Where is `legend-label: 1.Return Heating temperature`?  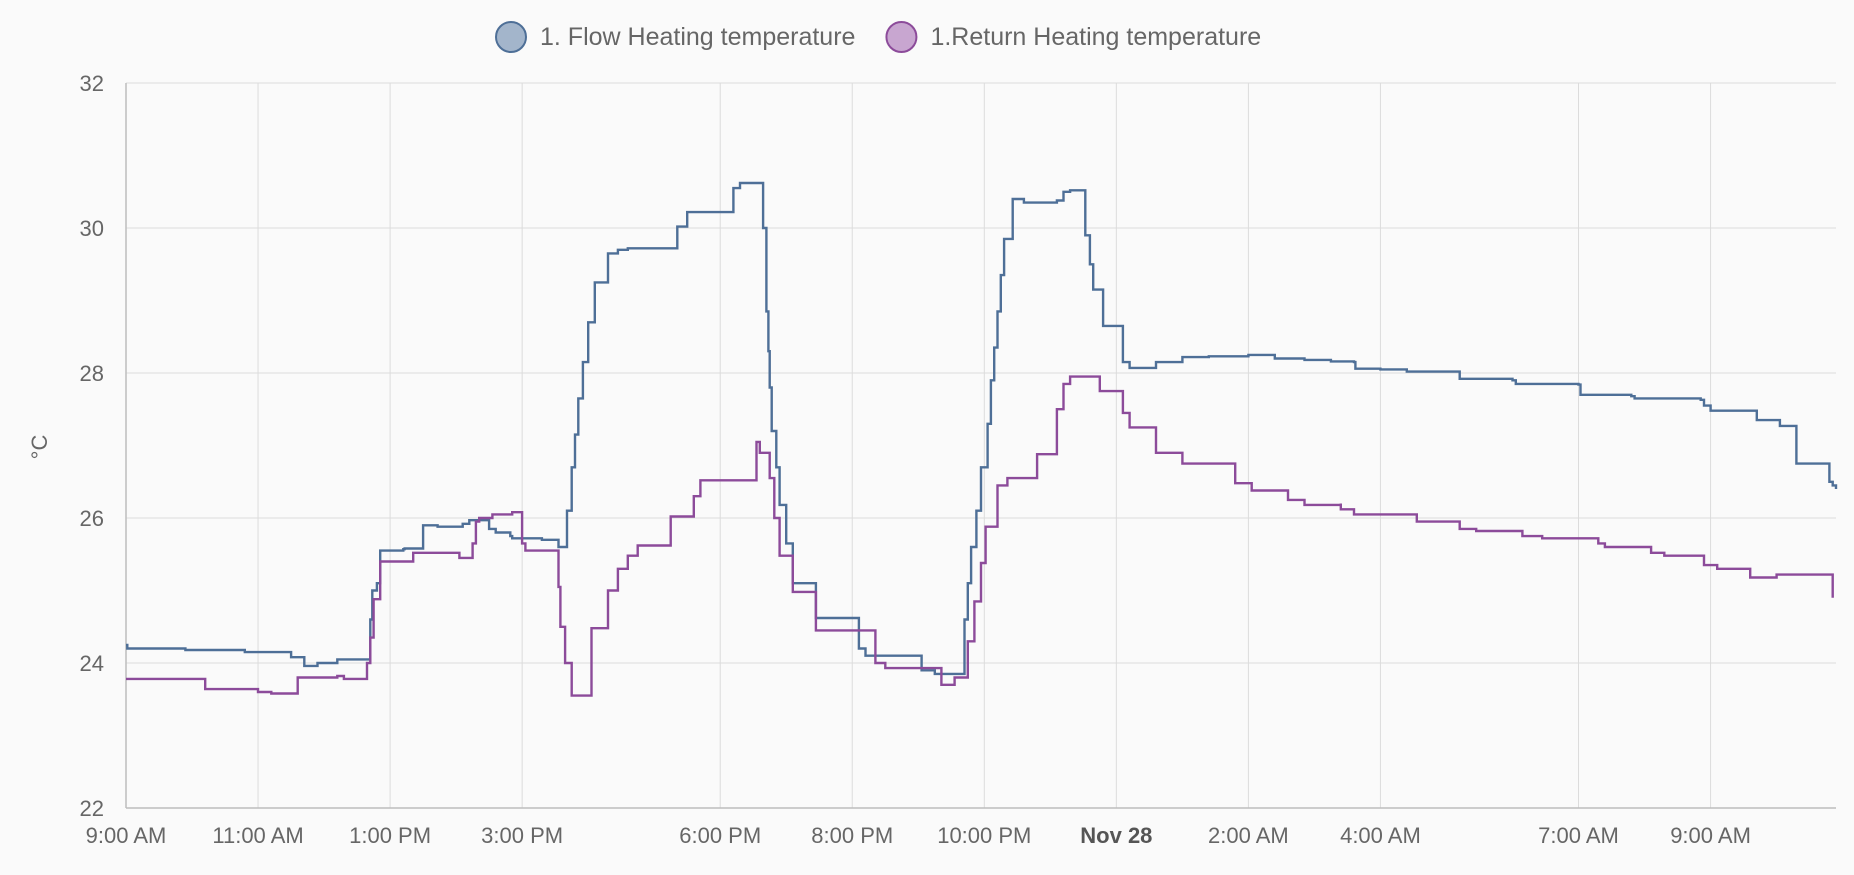 legend-label: 1.Return Heating temperature is located at coordinates (1095, 37).